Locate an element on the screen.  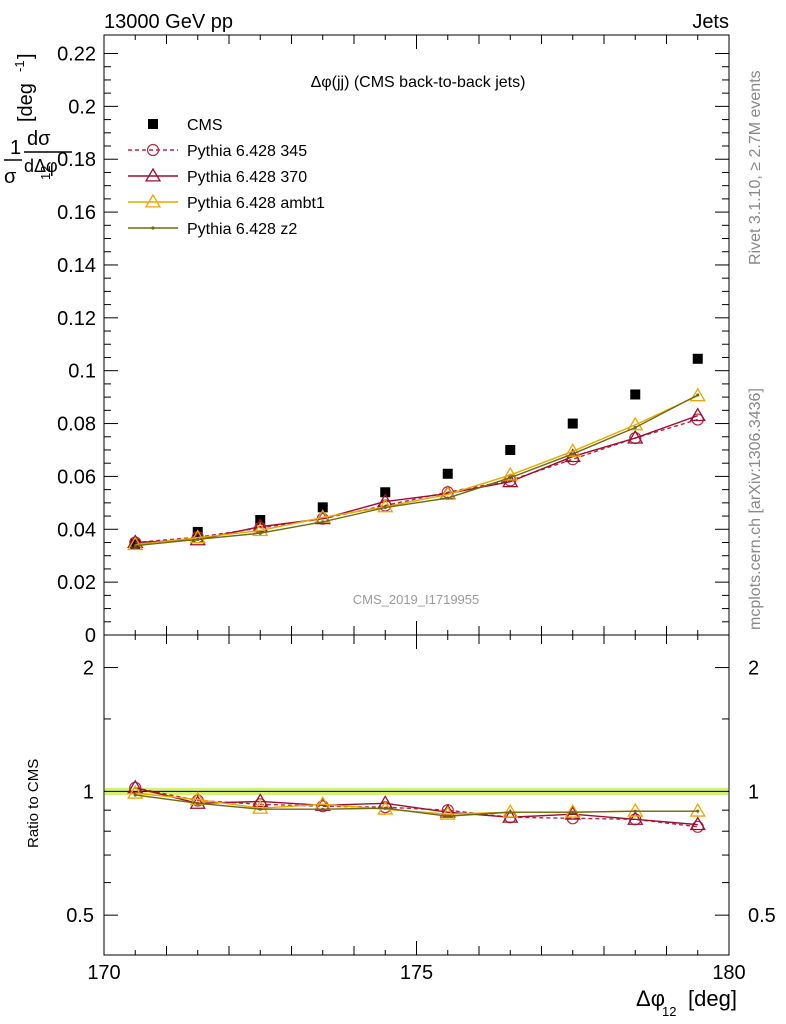
main-series-group is located at coordinates (416, 452).